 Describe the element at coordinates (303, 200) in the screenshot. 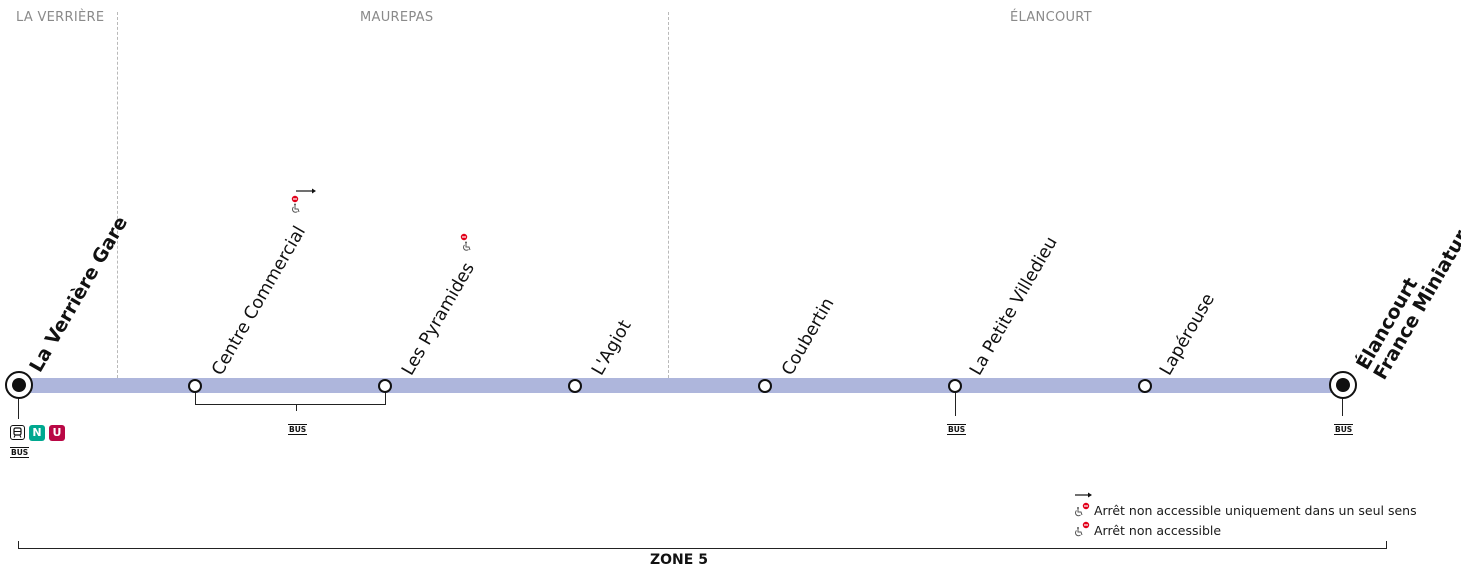

I see `accessibility-one-direction-icon` at that location.